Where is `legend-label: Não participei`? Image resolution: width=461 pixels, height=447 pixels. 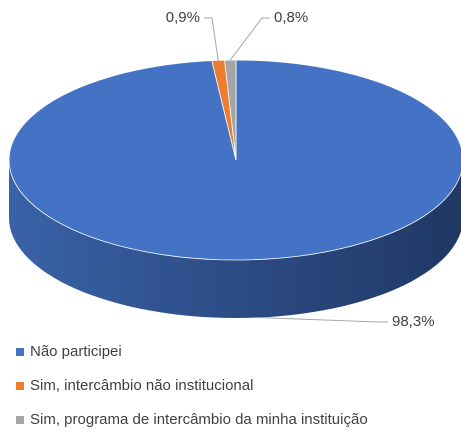
legend-label: Não participei is located at coordinates (76, 351).